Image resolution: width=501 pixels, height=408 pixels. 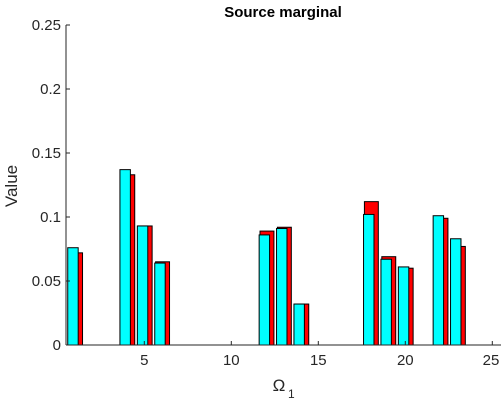 I want to click on y-tick-label: 0.25, so click(x=46, y=25).